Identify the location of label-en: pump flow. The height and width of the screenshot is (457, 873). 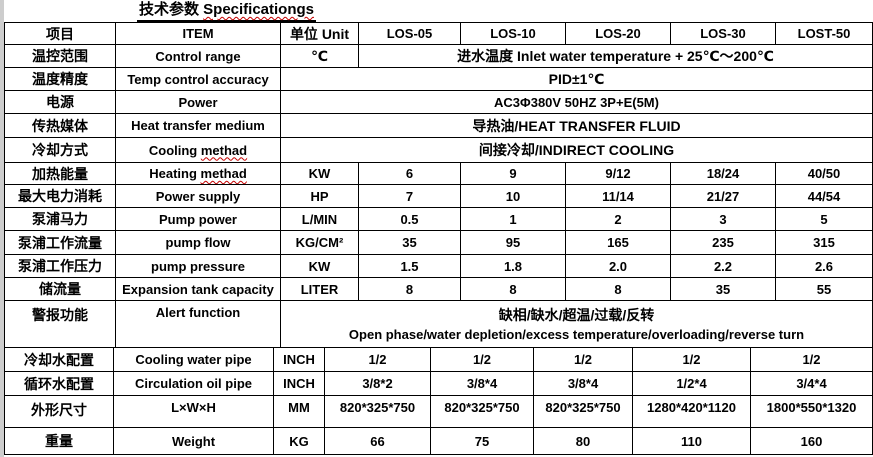
(198, 242).